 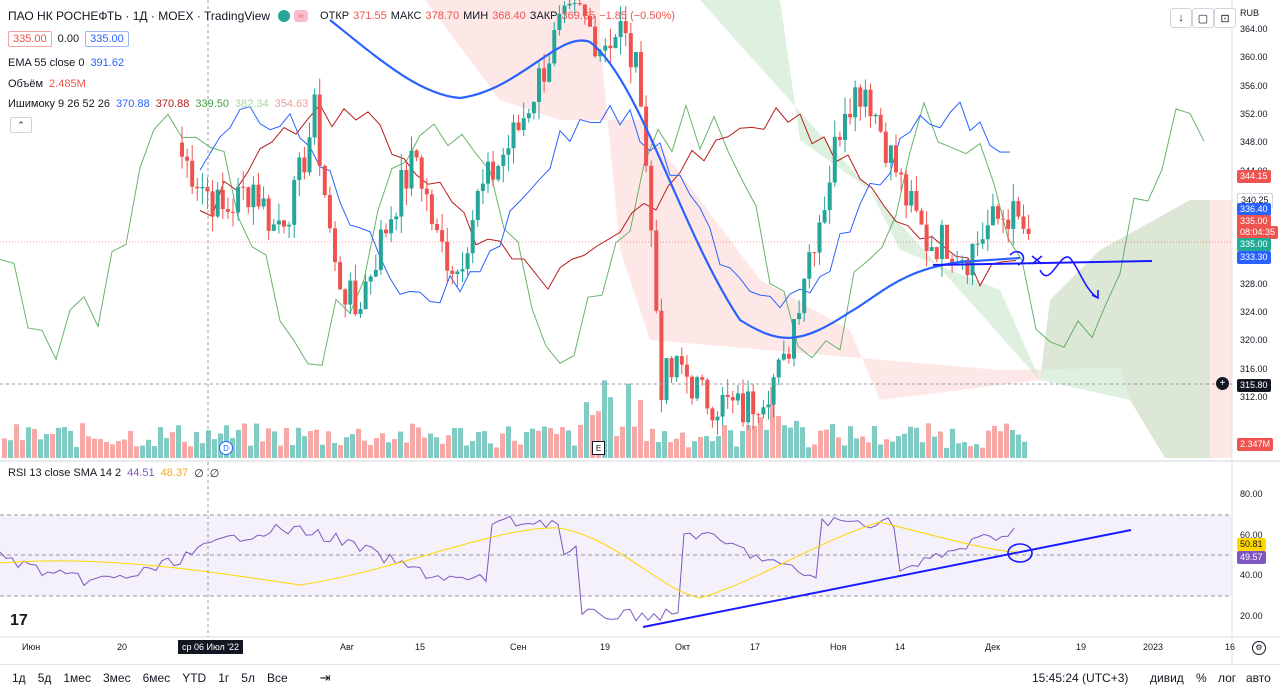 I want to click on wave-icon: ≈, so click(x=301, y=16).